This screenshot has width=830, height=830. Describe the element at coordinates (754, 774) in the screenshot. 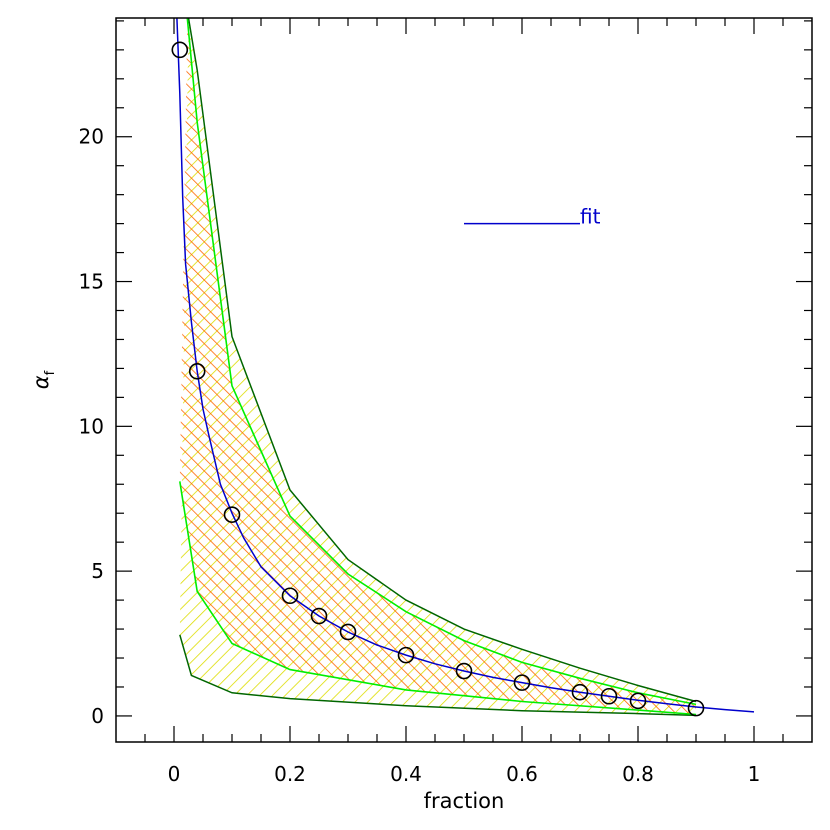

I see `x-tick-label: 1` at that location.